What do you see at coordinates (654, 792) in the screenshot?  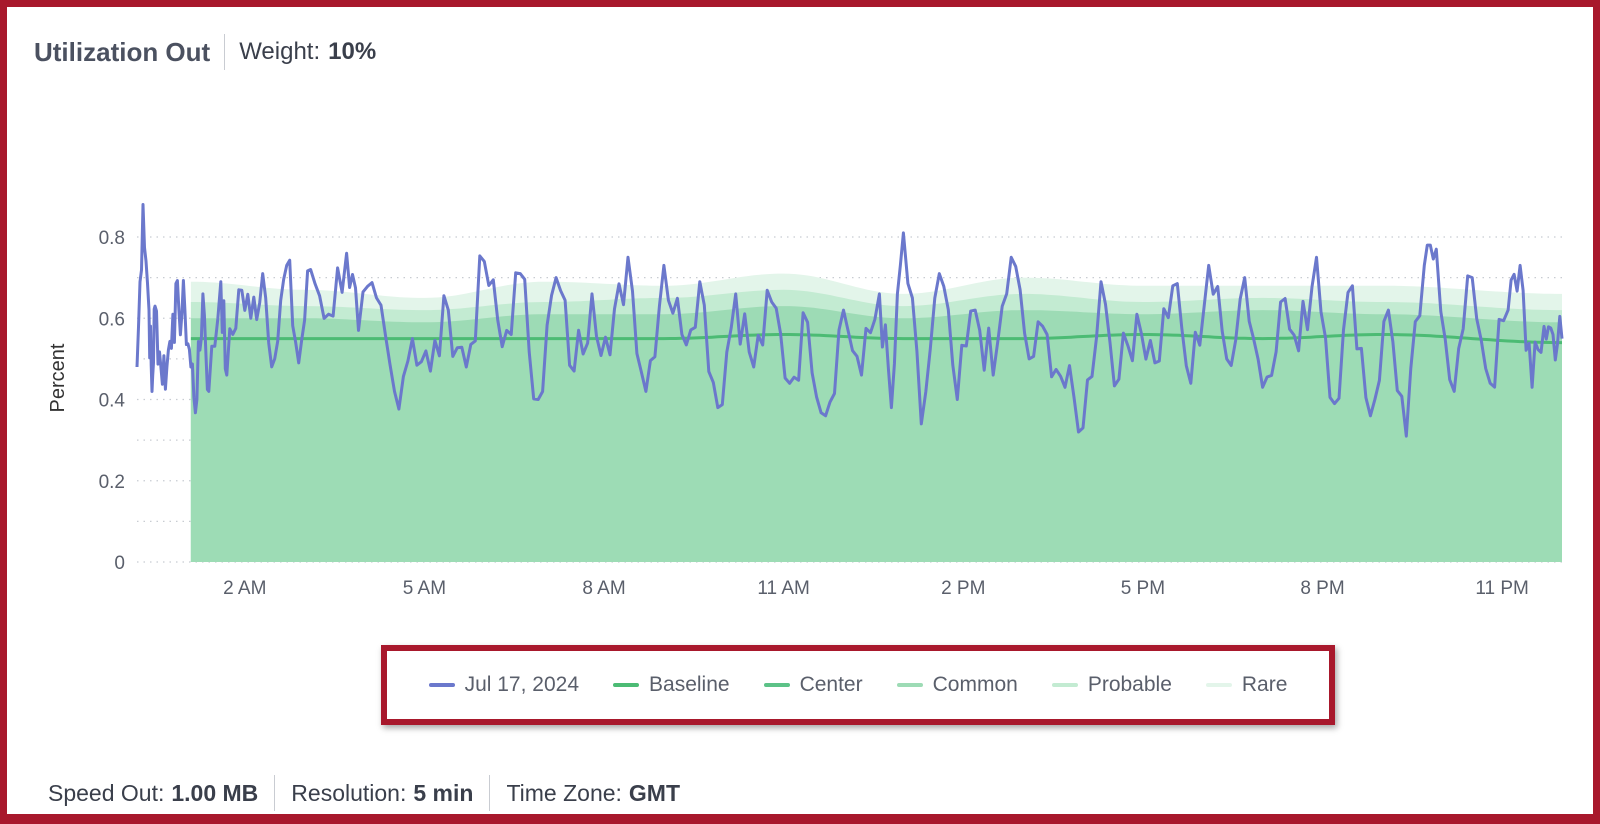 I see `timezone-value: GMT` at bounding box center [654, 792].